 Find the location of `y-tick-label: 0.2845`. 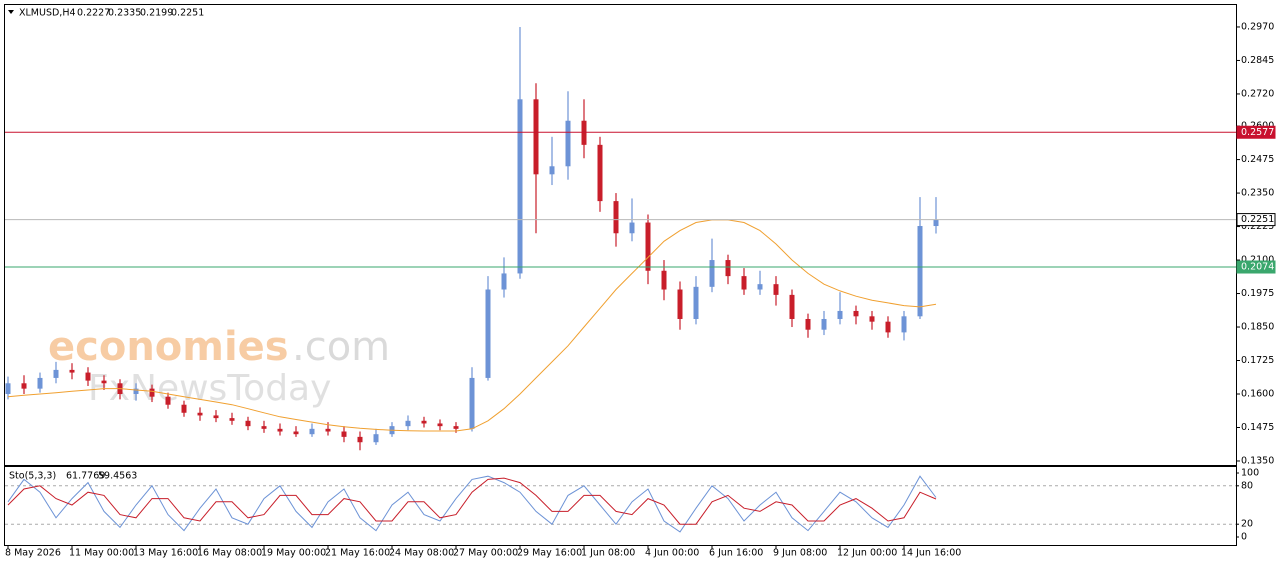

y-tick-label: 0.2845 is located at coordinates (1257, 60).